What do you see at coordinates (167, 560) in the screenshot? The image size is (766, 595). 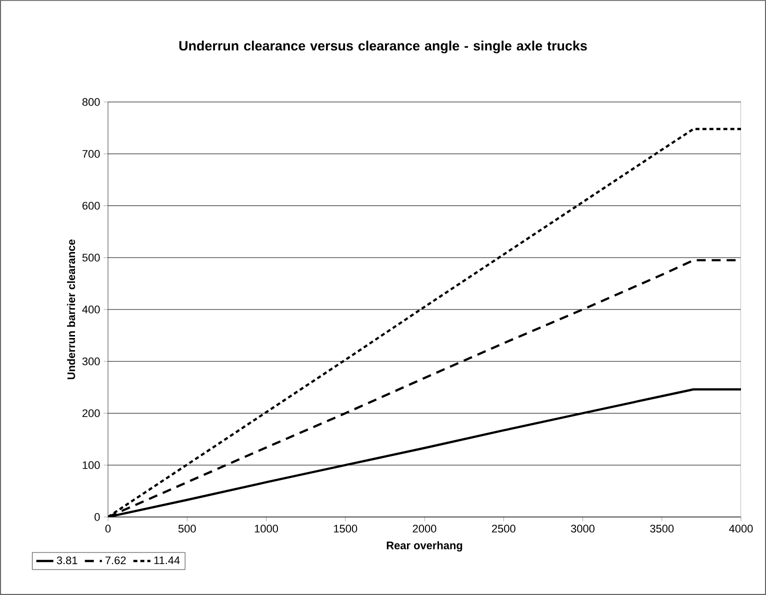 I see `legend-label: 11.44` at bounding box center [167, 560].